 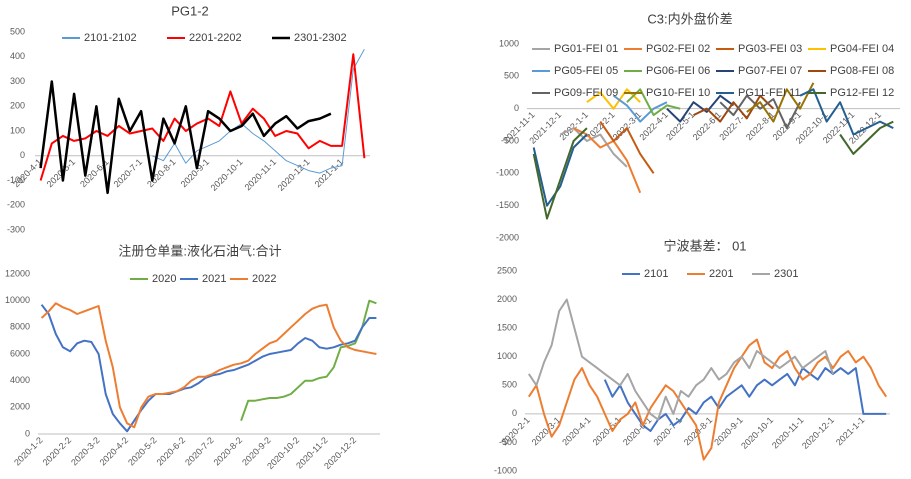 I want to click on x-tick-label: 2020-11-1, so click(x=261, y=175).